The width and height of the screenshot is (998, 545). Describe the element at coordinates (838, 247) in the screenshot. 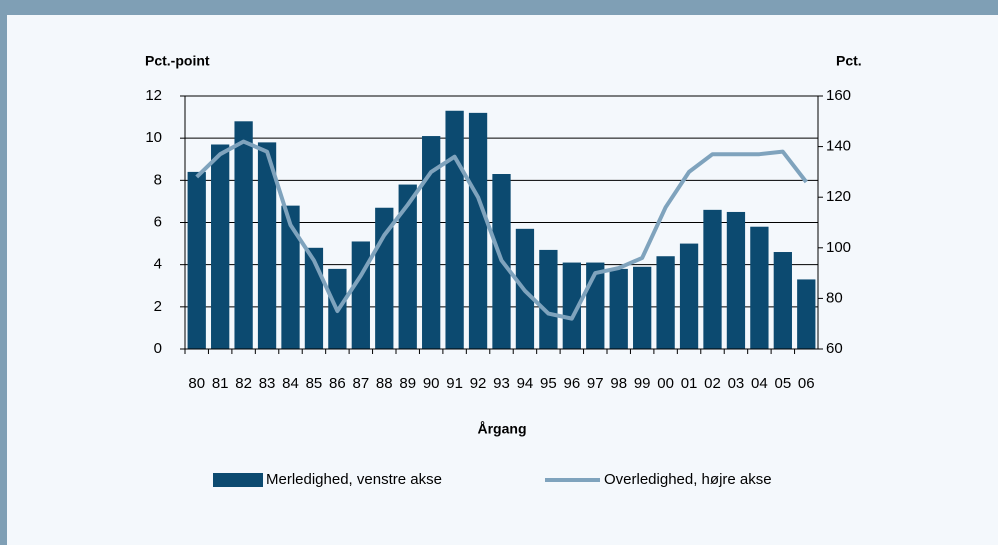

I see `y2-tick-label: 100` at that location.